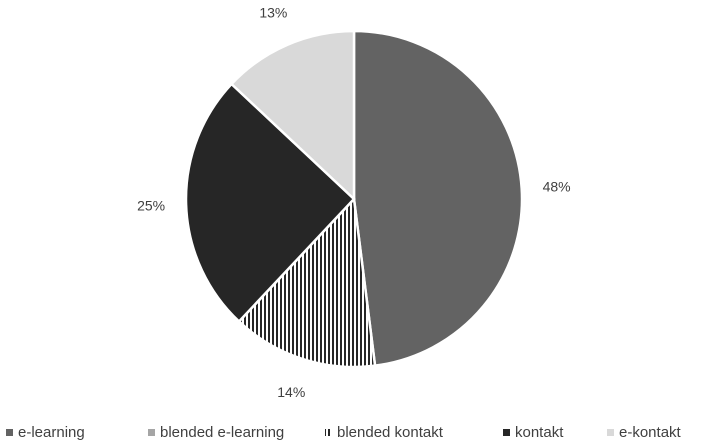  I want to click on pie-slice-blended-kontakt, so click(307, 282).